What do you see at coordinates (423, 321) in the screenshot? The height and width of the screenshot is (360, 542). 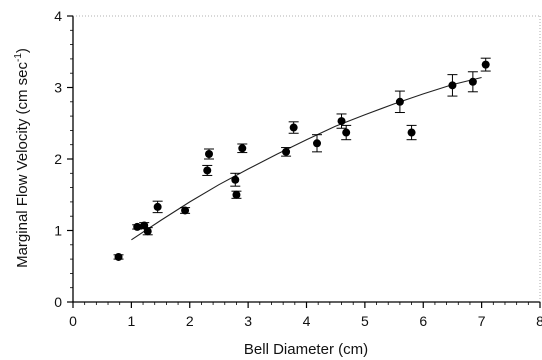 I see `x-tick-label: 6` at bounding box center [423, 321].